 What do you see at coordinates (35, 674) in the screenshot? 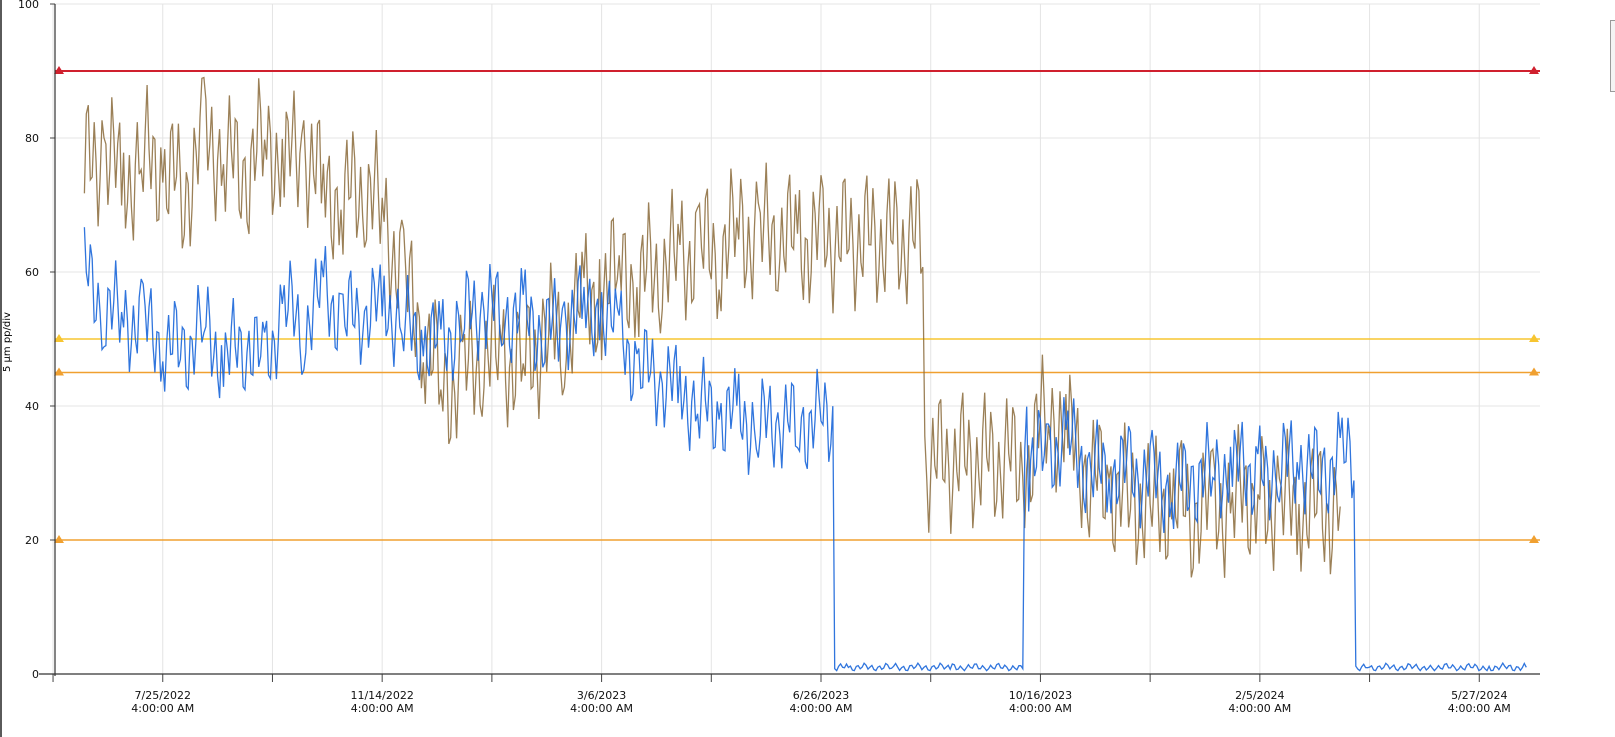
I see `y-tick-label: 0` at bounding box center [35, 674].